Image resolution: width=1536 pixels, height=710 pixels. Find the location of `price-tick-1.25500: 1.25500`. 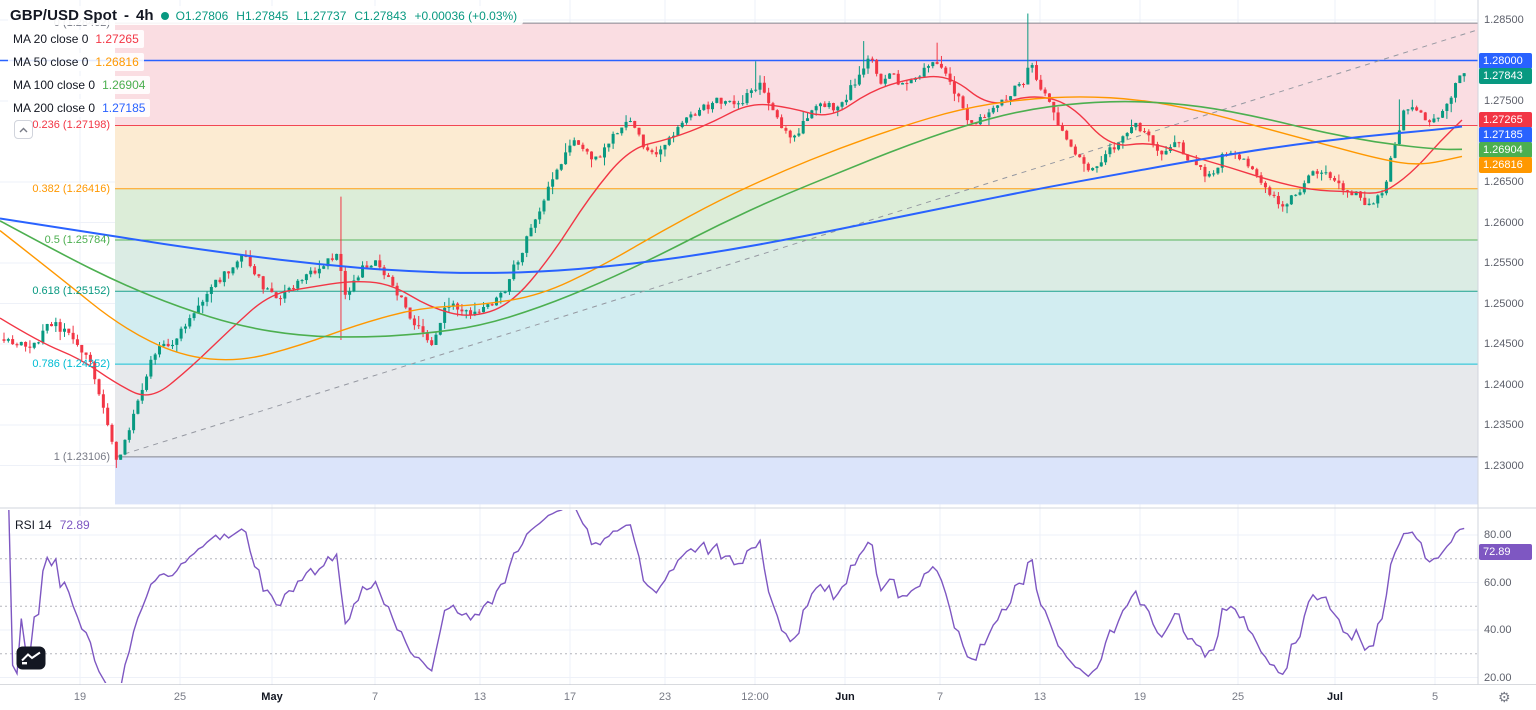

price-tick-1.25500: 1.25500 is located at coordinates (1504, 263).